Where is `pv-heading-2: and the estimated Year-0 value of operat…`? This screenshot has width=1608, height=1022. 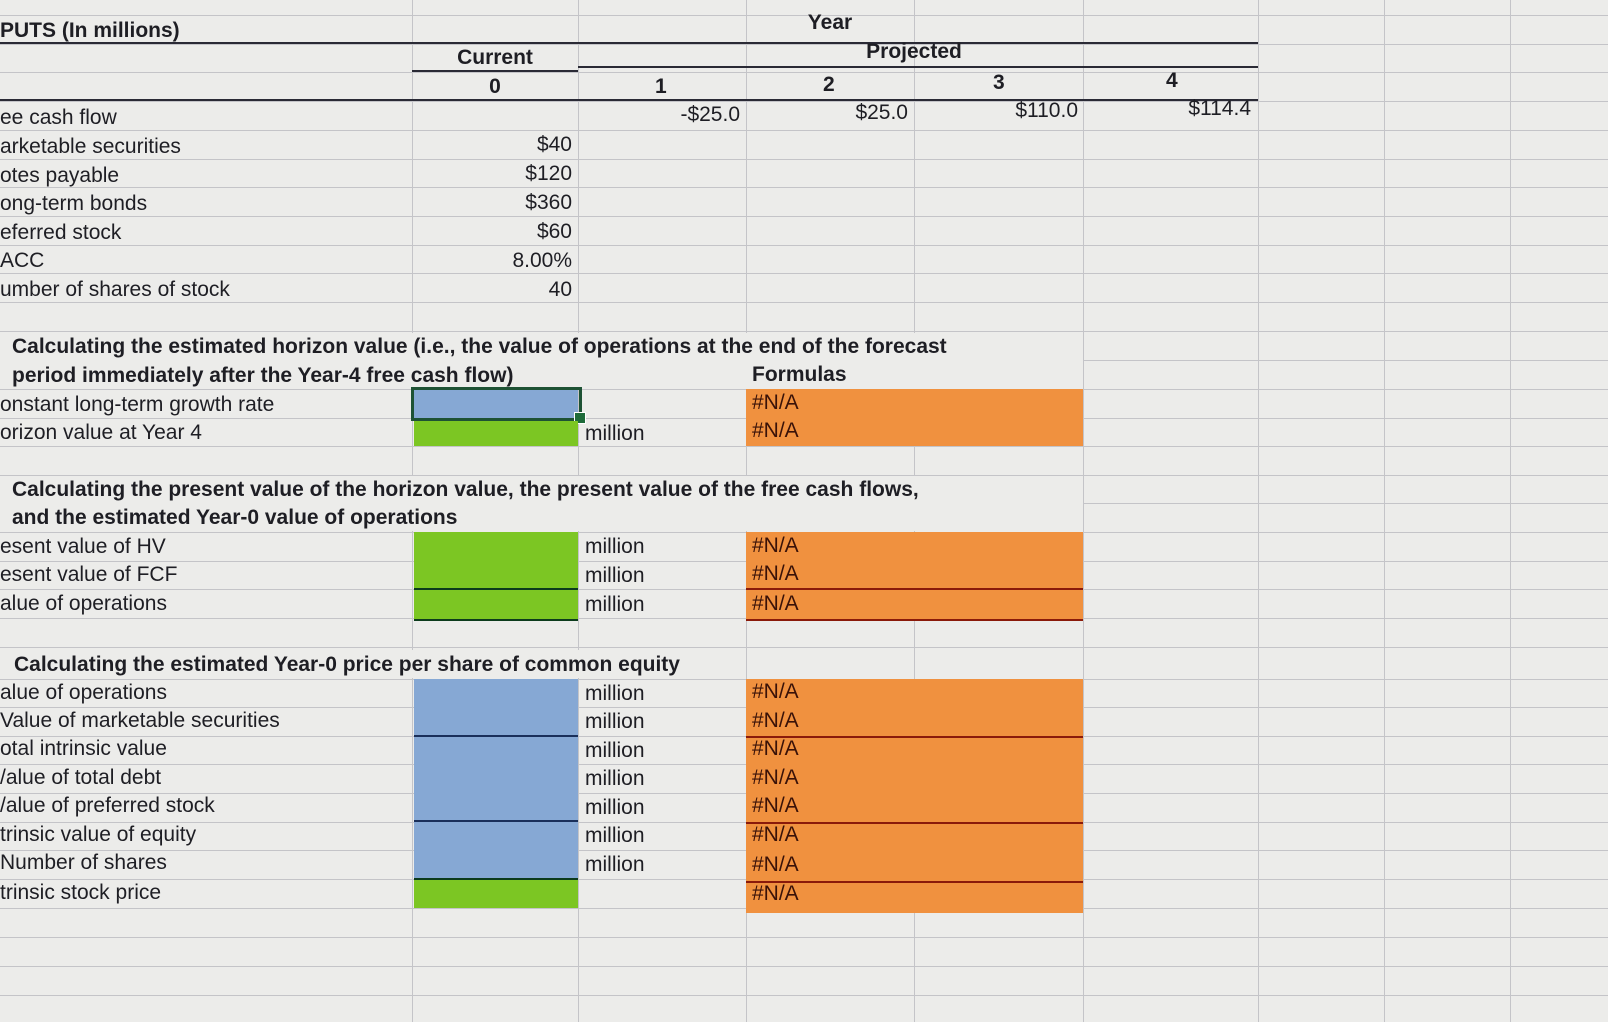
pv-heading-2: and the estimated Year-0 value of operat… is located at coordinates (235, 517).